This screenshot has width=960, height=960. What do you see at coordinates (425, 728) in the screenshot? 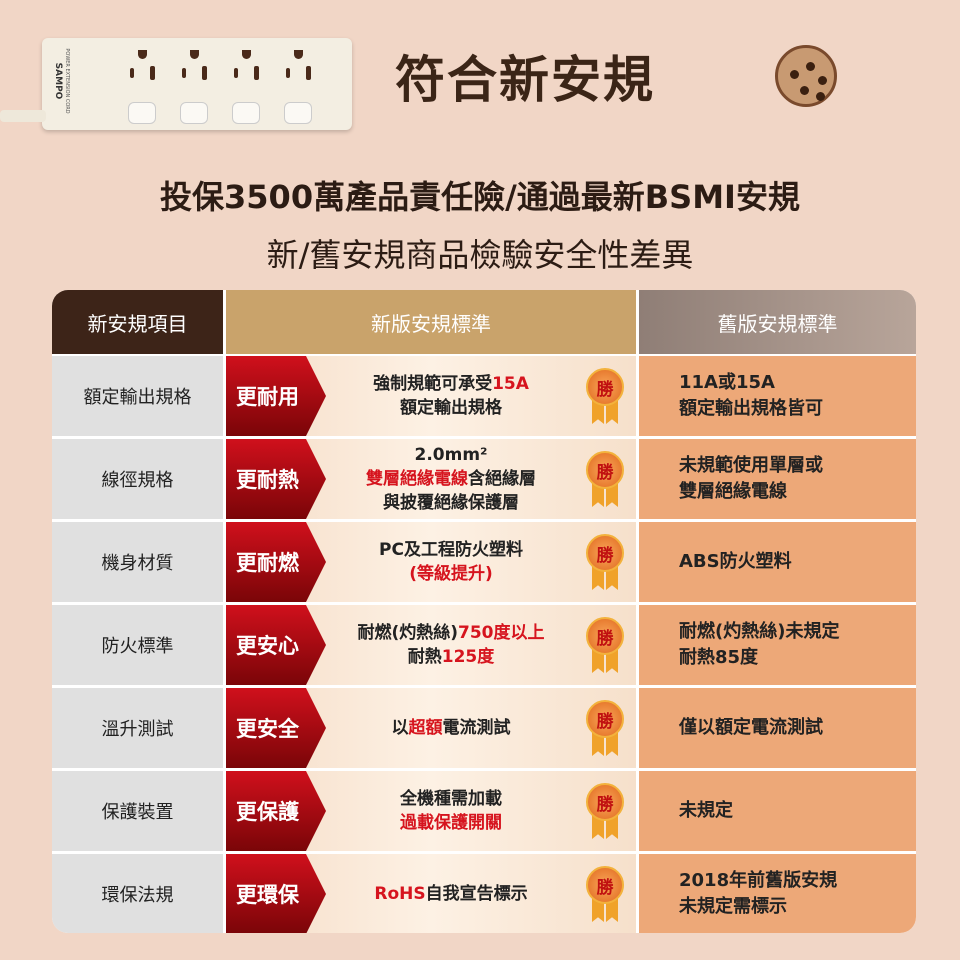
I see `new-standard-text: 超額` at bounding box center [425, 728].